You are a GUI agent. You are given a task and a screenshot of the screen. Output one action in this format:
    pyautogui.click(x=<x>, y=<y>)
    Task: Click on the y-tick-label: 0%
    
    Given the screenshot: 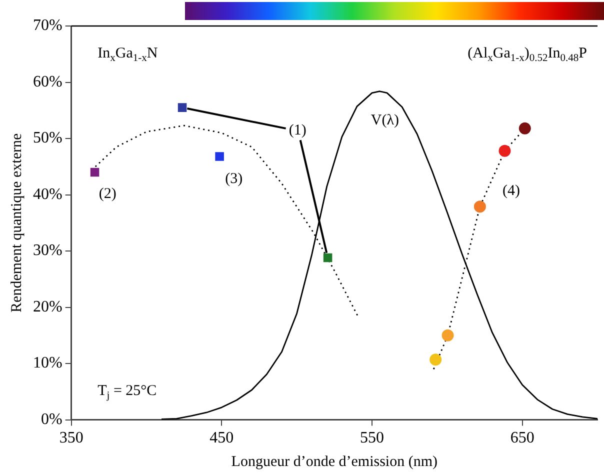 What is the action you would take?
    pyautogui.click(x=51, y=419)
    